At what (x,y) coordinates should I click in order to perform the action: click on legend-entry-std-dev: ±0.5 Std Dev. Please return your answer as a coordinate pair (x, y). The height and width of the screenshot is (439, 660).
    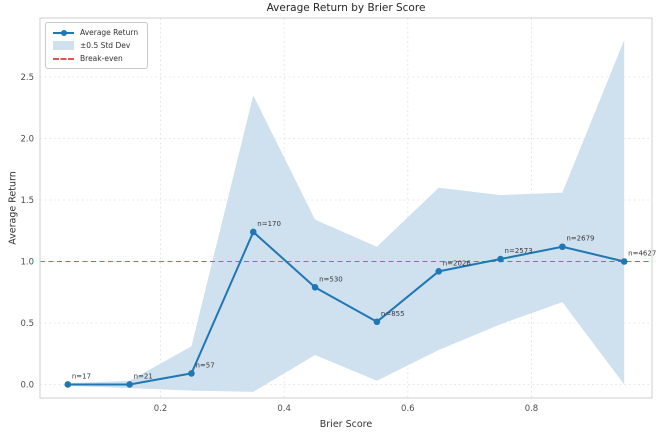
    Looking at the image, I should click on (95, 45).